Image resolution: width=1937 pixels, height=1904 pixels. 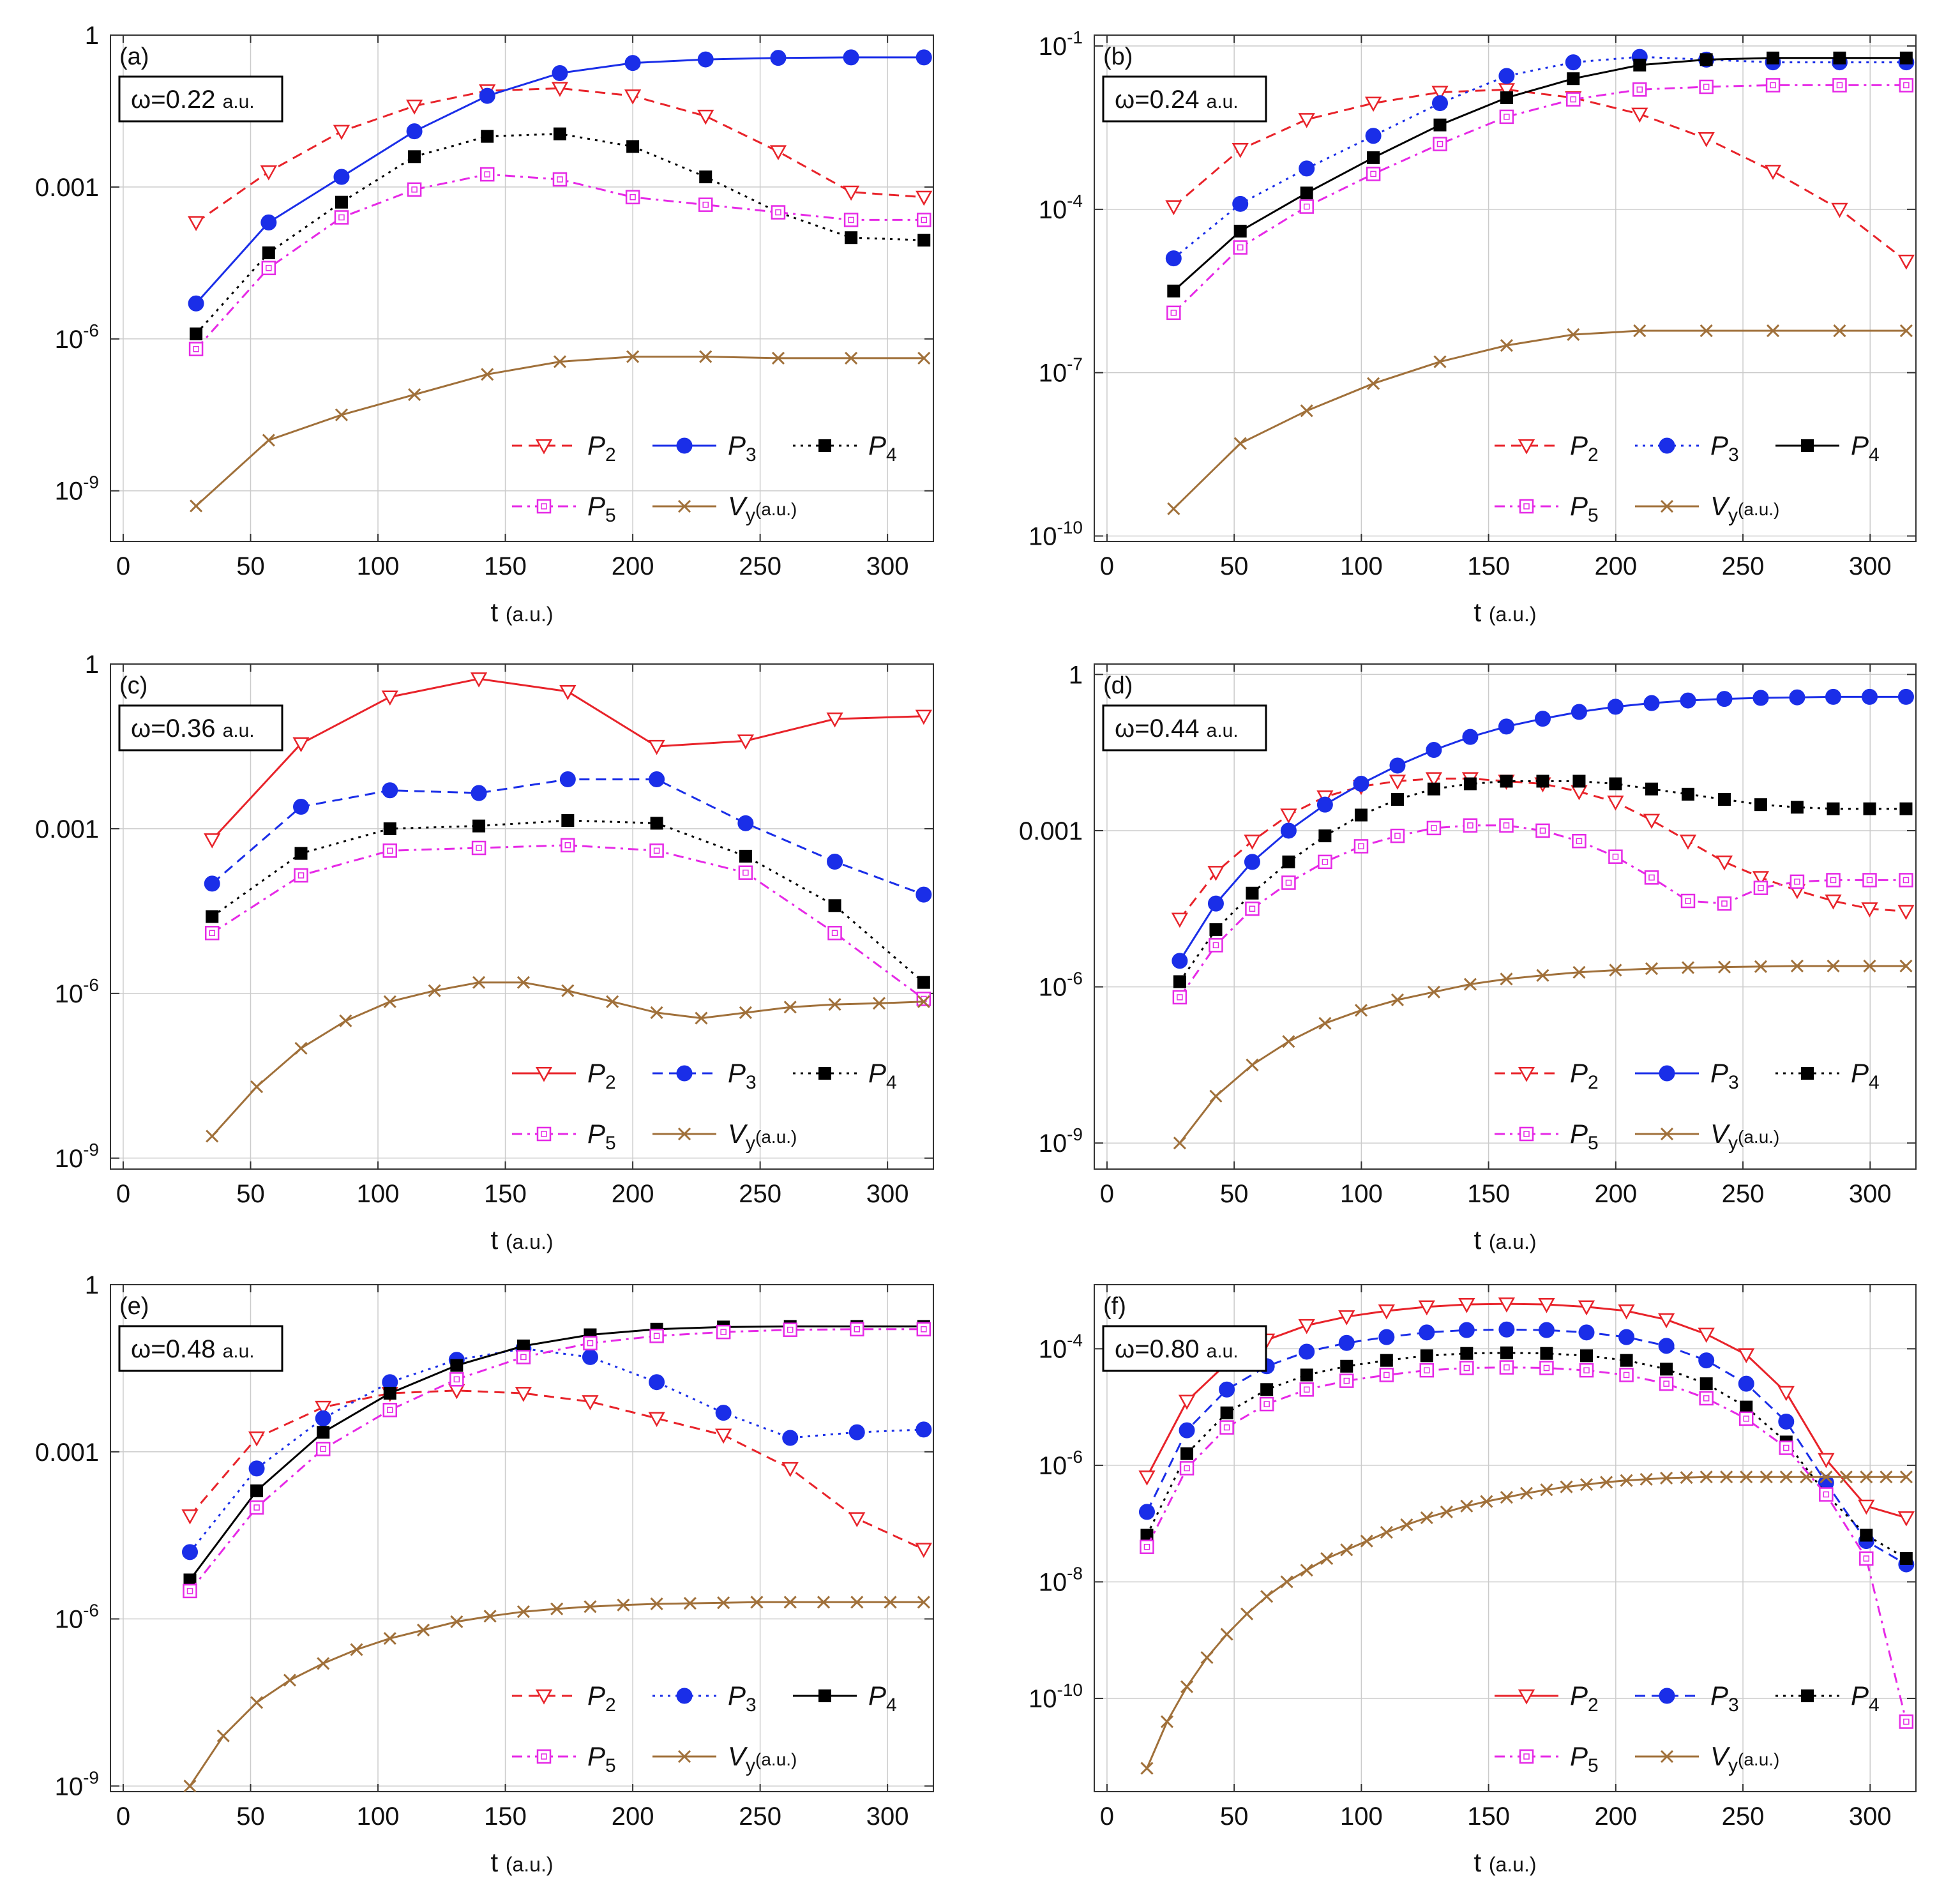 I want to click on legend-item-p3: P3, so click(x=705, y=1698).